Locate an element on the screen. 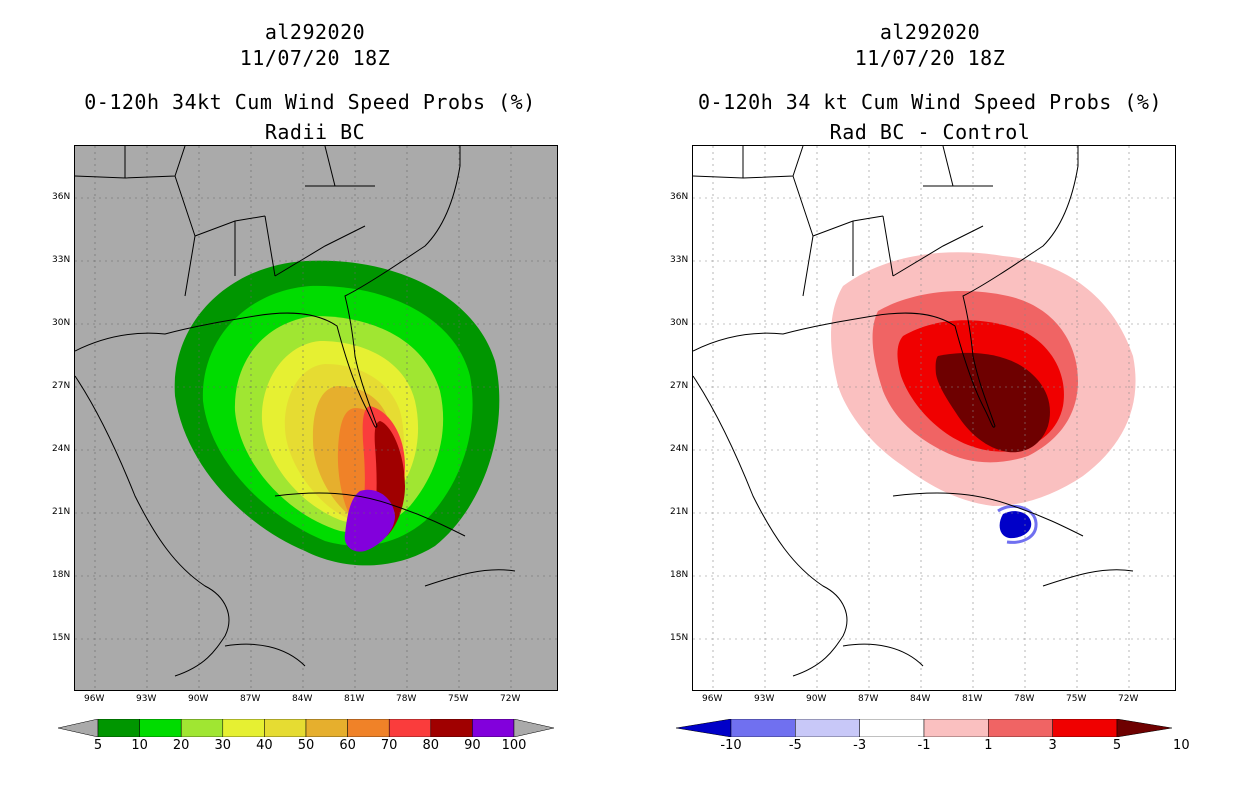 The image size is (1236, 800). difference-field is located at coordinates (983, 398).